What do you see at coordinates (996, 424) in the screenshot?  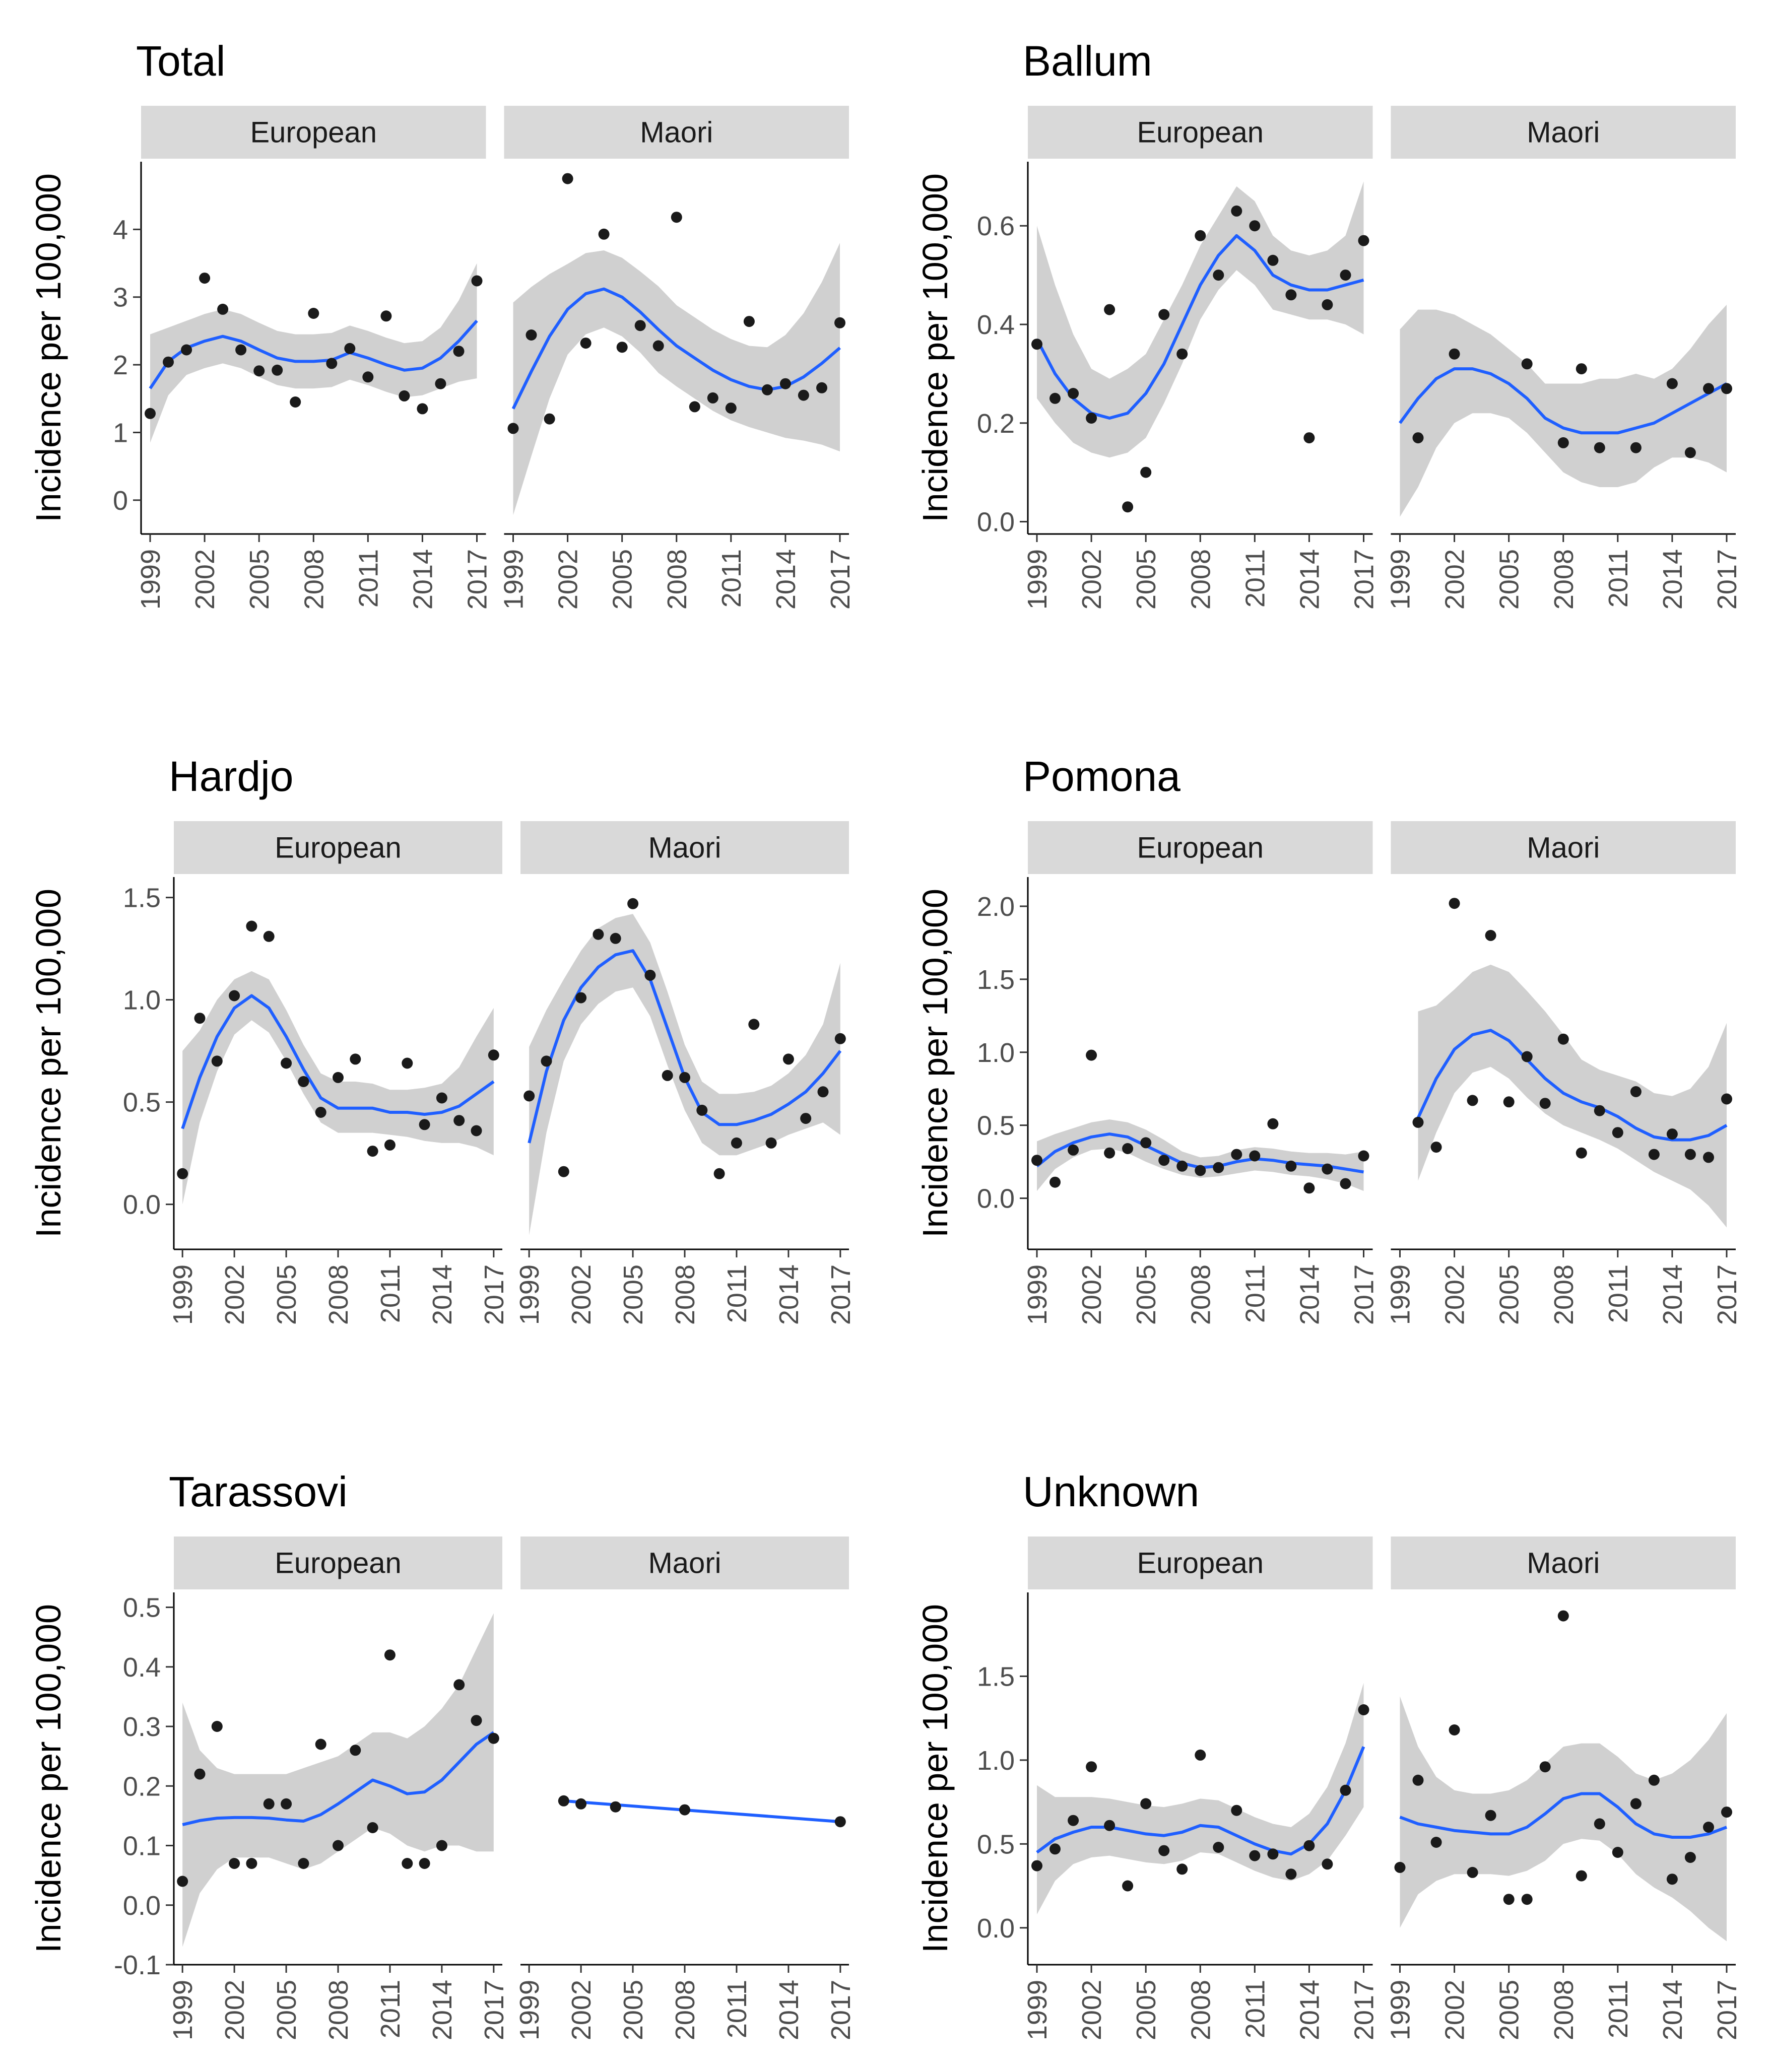 I see `y-tick-label: 0.2` at bounding box center [996, 424].